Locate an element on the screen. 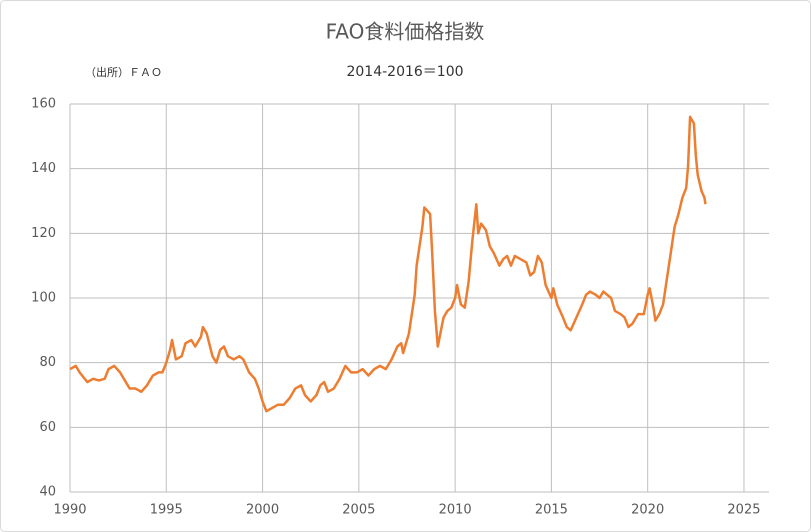  y-tick-label: 80 is located at coordinates (47, 362).